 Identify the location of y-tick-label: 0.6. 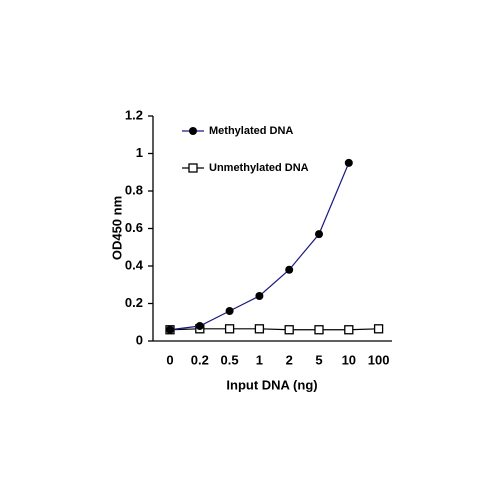
(134, 227).